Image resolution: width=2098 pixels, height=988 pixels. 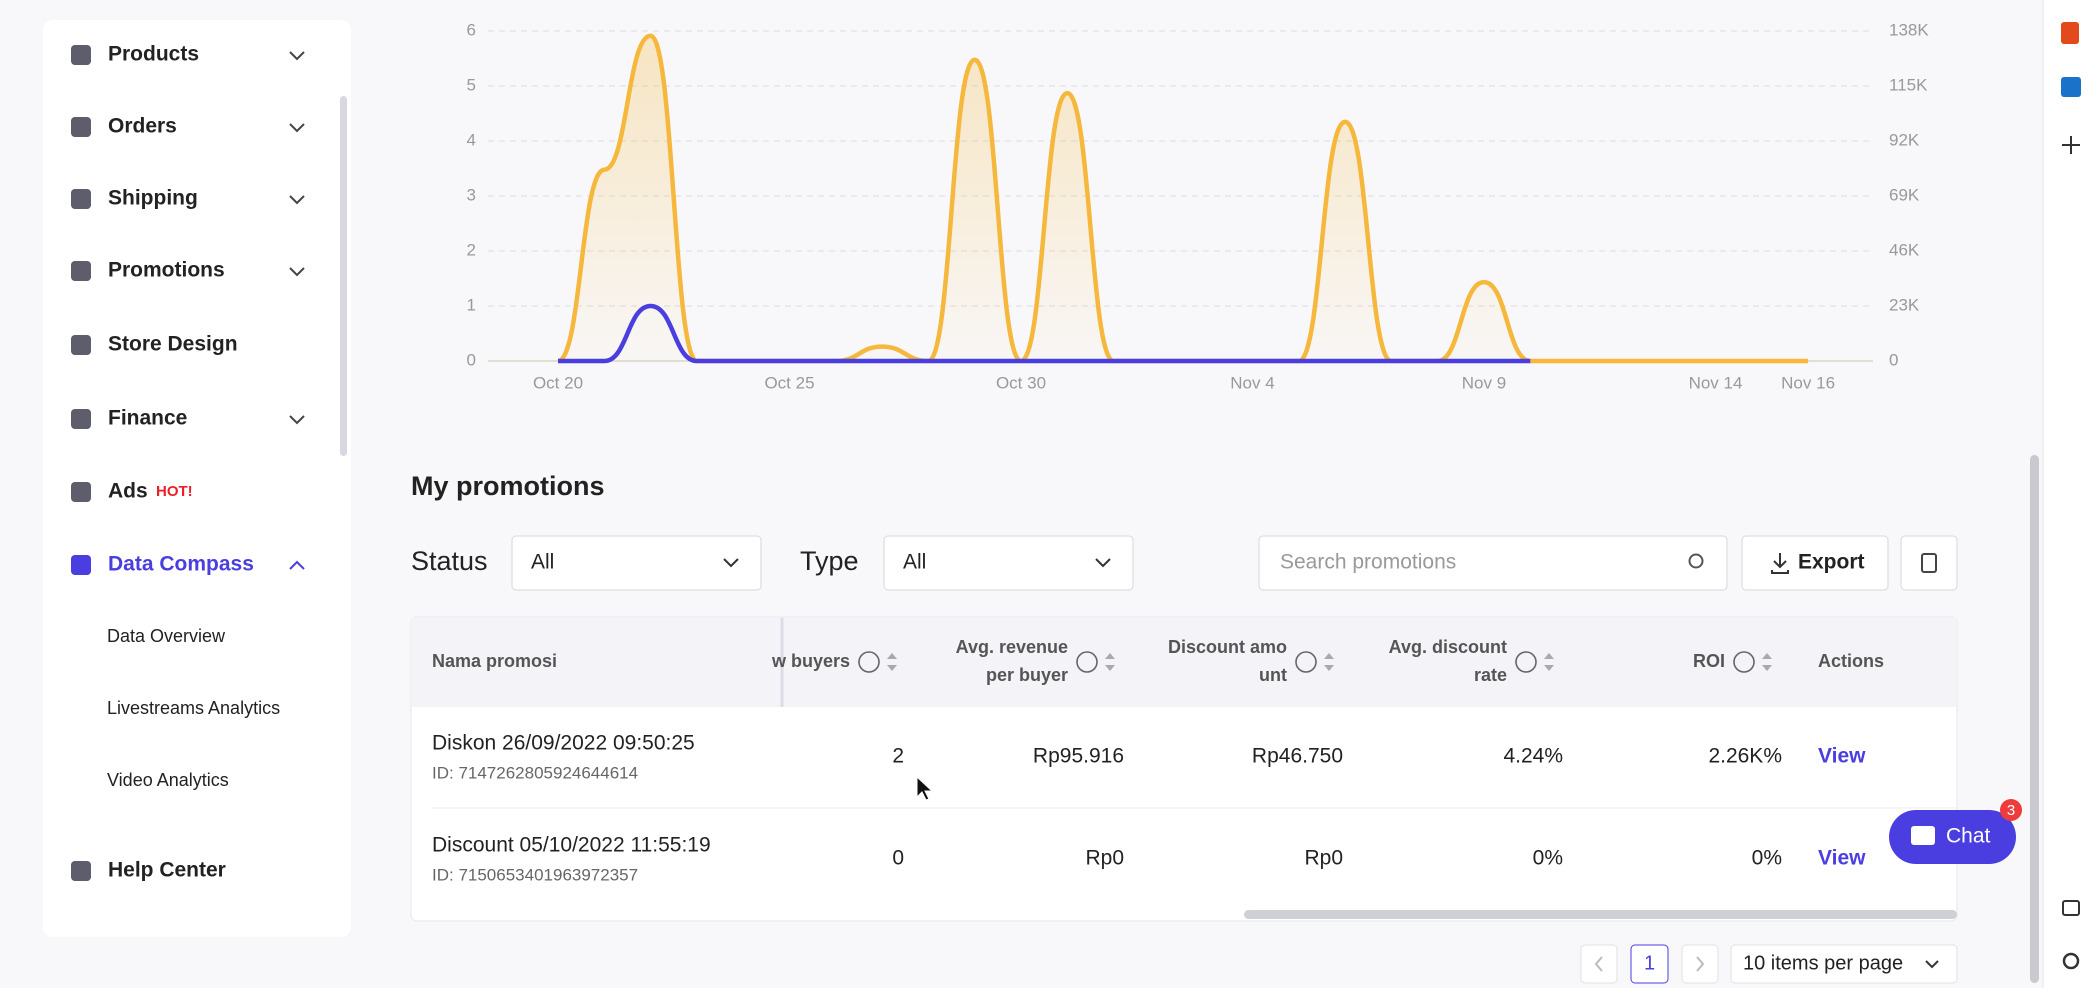 I want to click on column-header: per buyer, so click(x=1027, y=675).